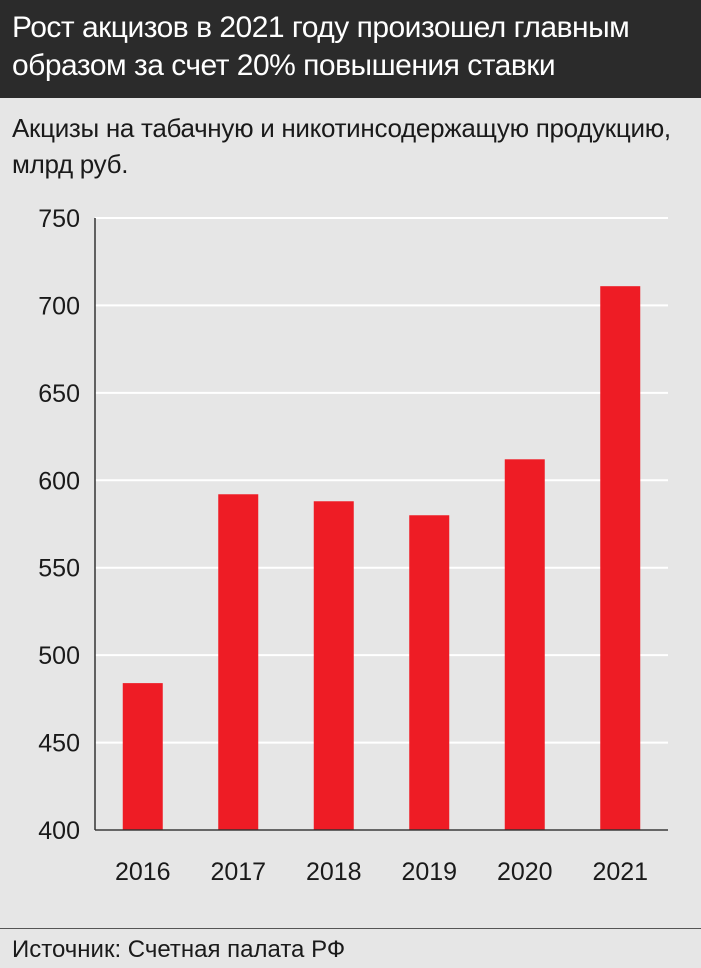 This screenshot has height=968, width=701. Describe the element at coordinates (179, 949) in the screenshot. I see `source-note: Источник: Счетная палата РФ` at that location.